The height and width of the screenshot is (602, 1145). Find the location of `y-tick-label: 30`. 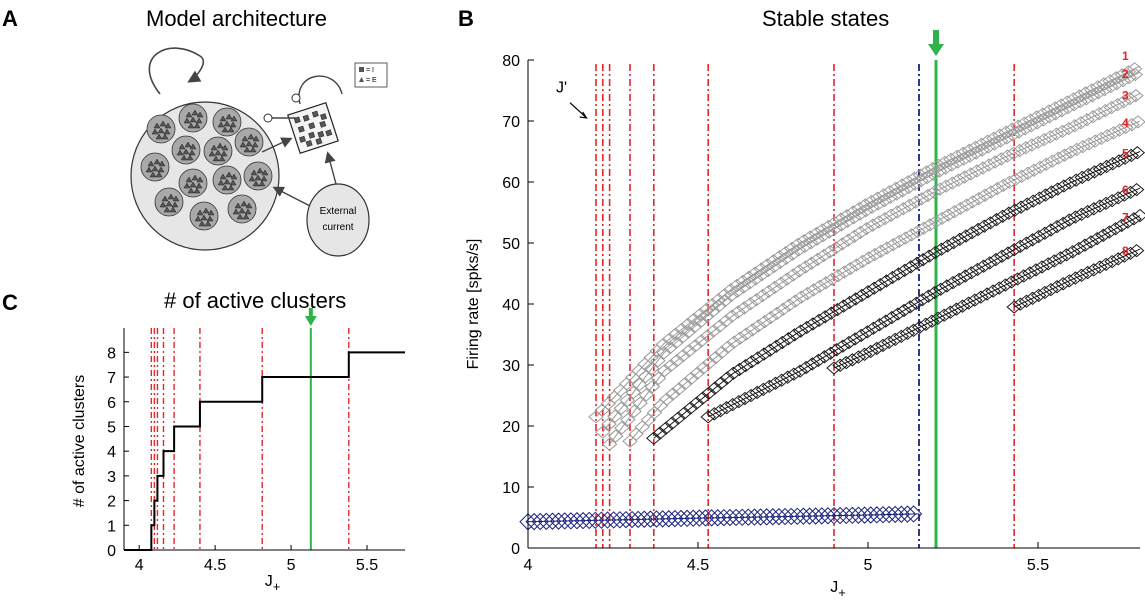

y-tick-label: 30 is located at coordinates (511, 366).